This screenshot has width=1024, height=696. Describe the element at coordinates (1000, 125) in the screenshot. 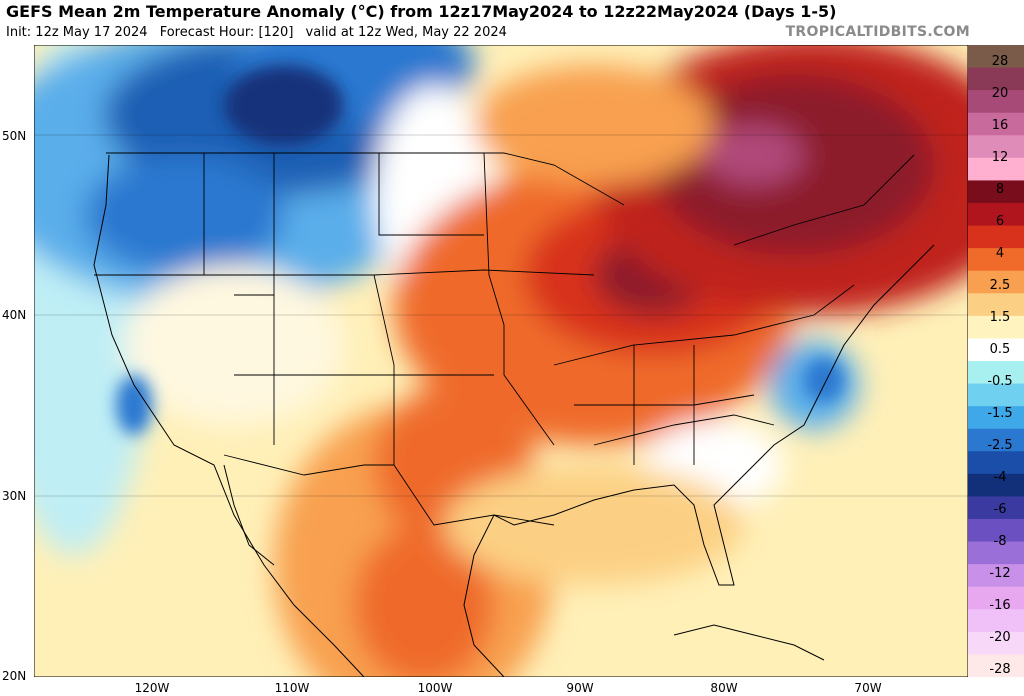

I see `colorbar-label: 16` at that location.